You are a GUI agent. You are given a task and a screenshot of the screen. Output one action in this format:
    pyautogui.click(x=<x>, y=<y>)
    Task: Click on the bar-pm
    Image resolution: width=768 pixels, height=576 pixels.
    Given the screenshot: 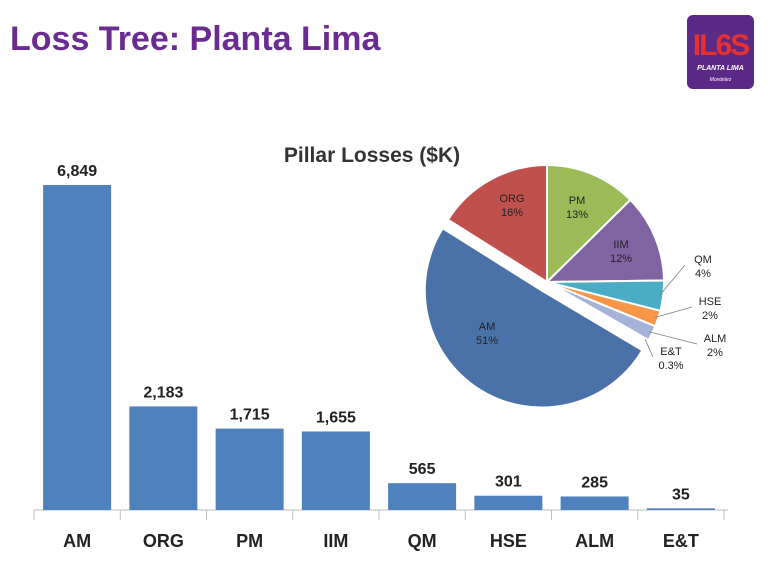 What is the action you would take?
    pyautogui.click(x=249, y=469)
    